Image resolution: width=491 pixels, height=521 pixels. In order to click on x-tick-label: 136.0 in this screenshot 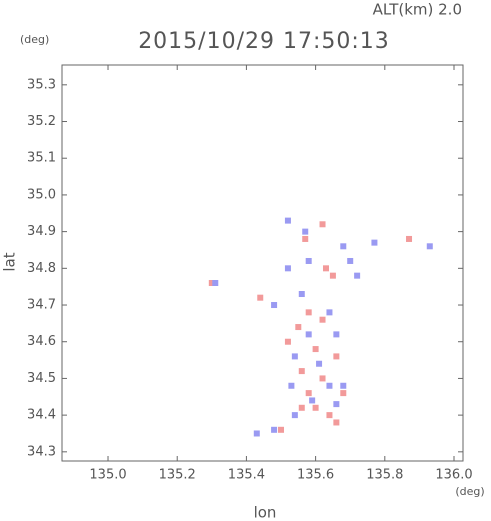, I will do `click(453, 475)`.